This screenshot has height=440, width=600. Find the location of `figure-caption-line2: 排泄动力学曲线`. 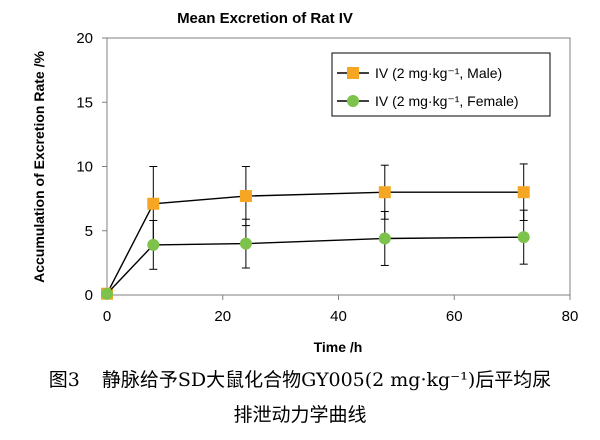

figure-caption-line2: 排泄动力学曲线 is located at coordinates (300, 415).